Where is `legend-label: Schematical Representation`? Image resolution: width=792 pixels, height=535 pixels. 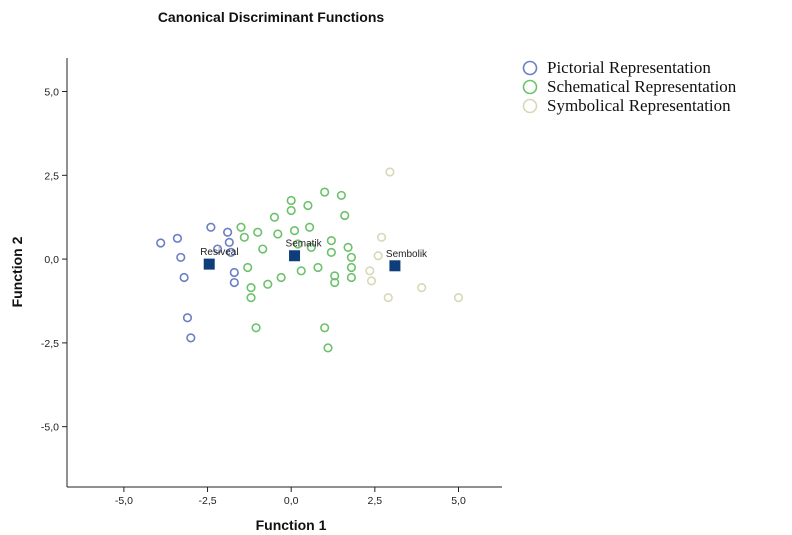
legend-label: Schematical Representation is located at coordinates (642, 86).